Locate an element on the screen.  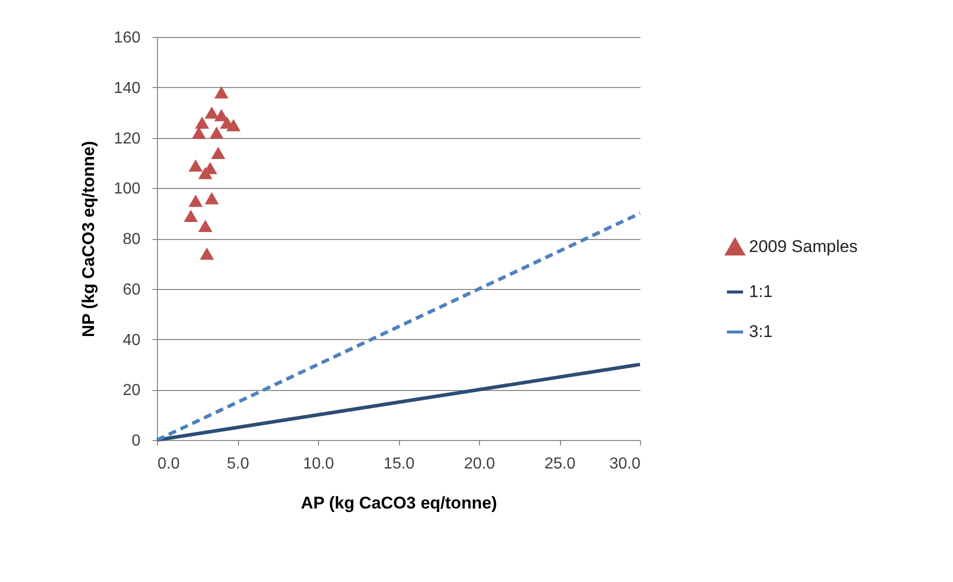
legend-label: 1:1 is located at coordinates (761, 291).